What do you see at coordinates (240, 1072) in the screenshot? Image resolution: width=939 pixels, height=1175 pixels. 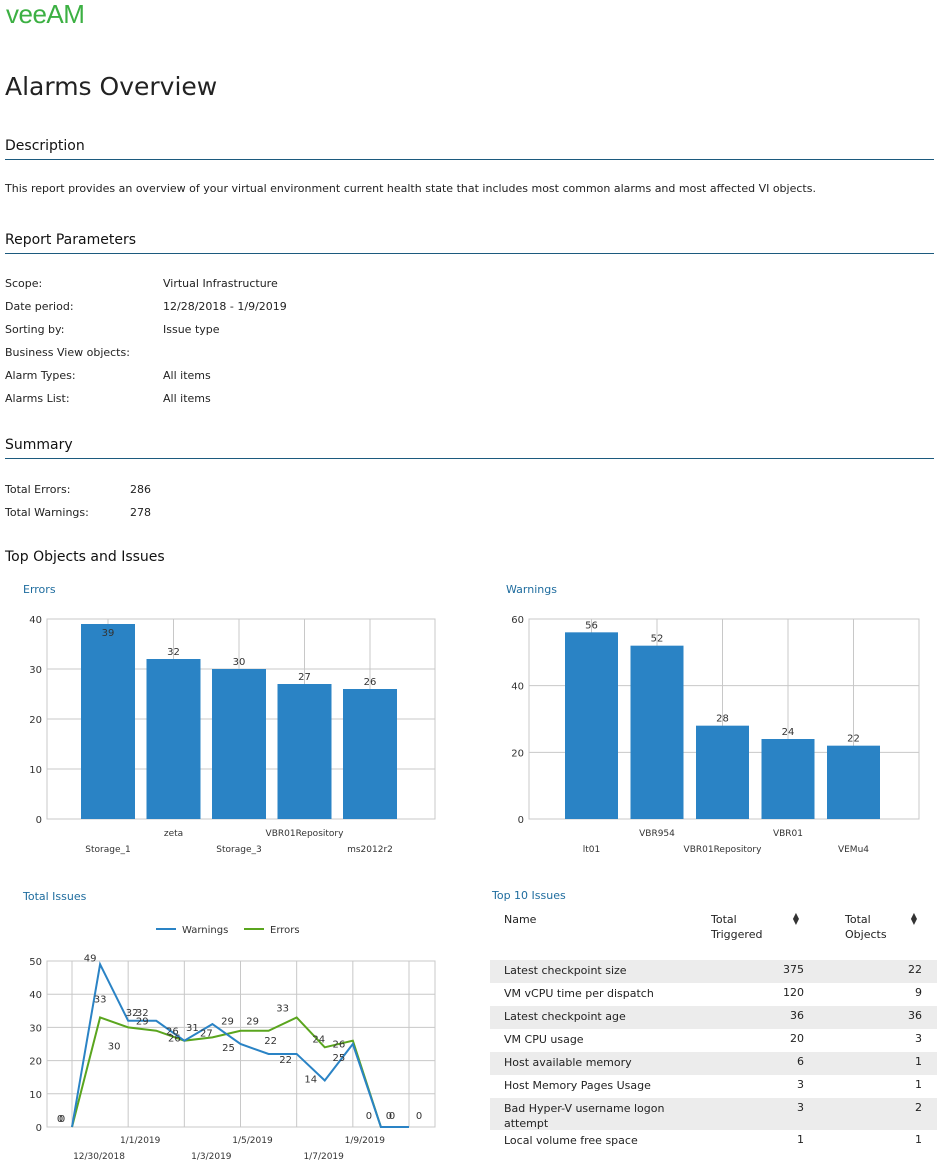 I see `series-line-errors` at bounding box center [240, 1072].